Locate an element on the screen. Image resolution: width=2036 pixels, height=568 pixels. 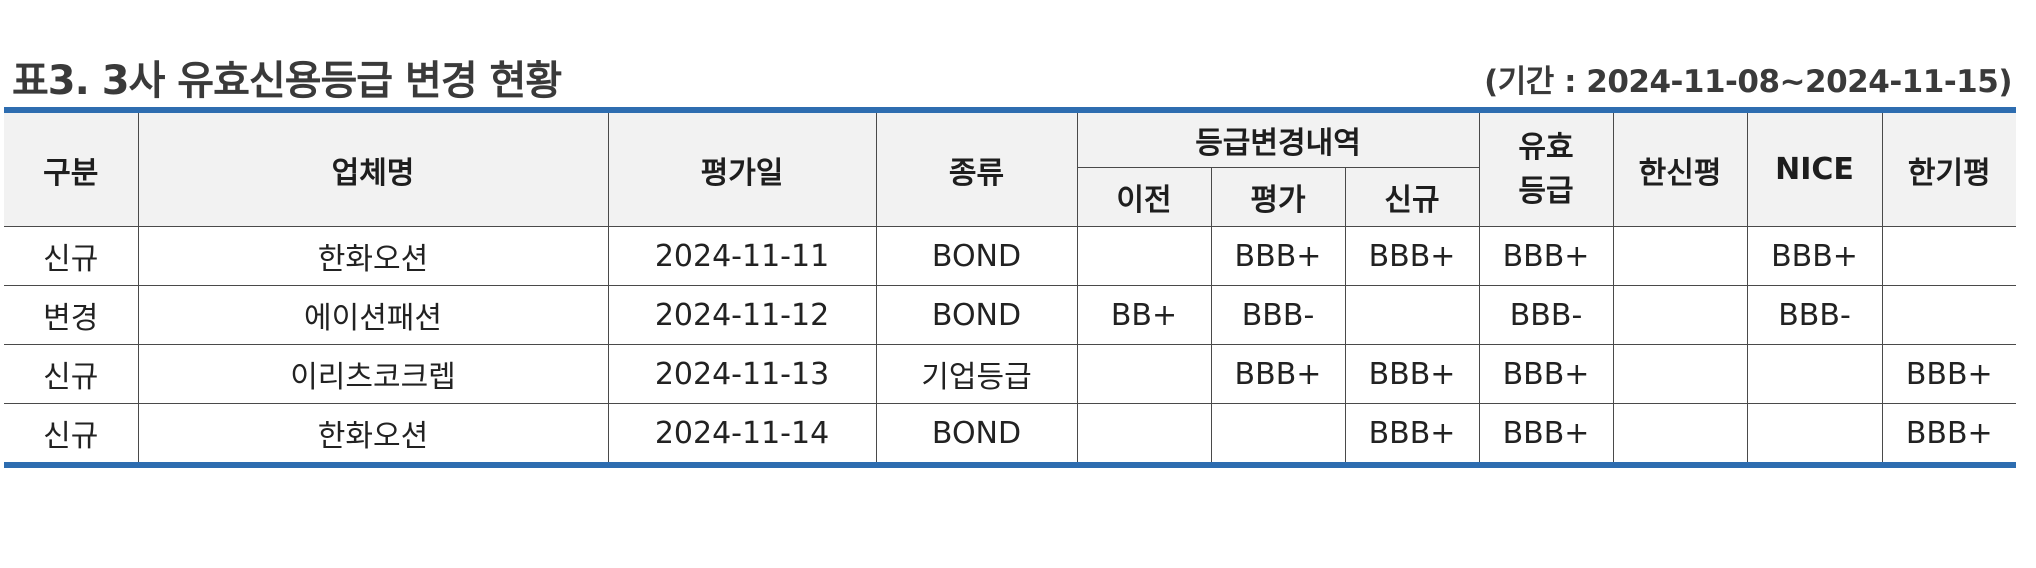
cell-eval-date: 2024-11-12 is located at coordinates (742, 315).